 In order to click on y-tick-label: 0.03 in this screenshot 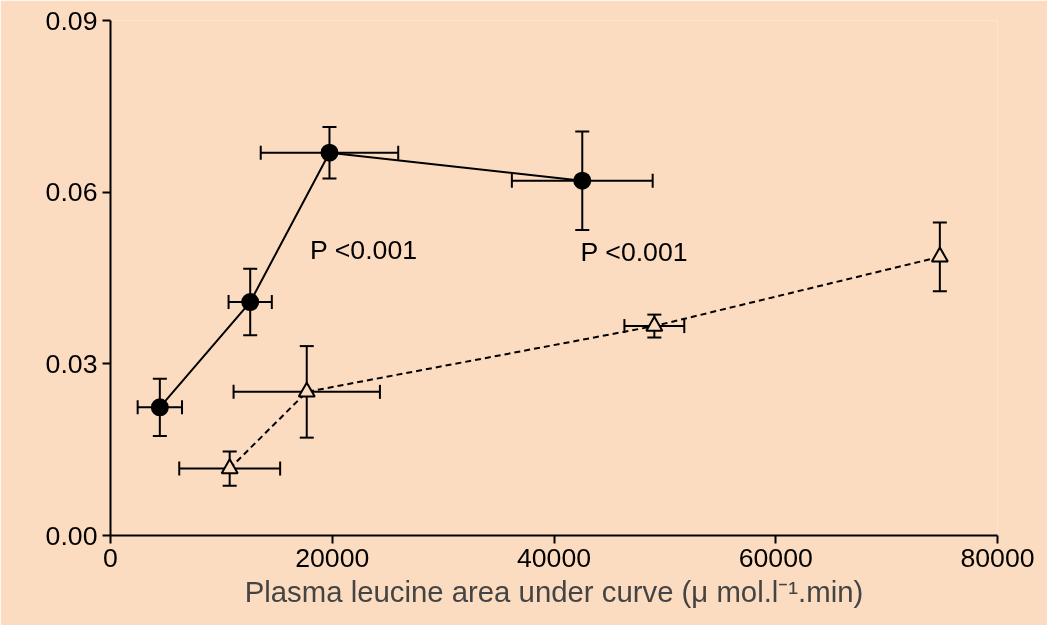, I will do `click(71, 363)`.